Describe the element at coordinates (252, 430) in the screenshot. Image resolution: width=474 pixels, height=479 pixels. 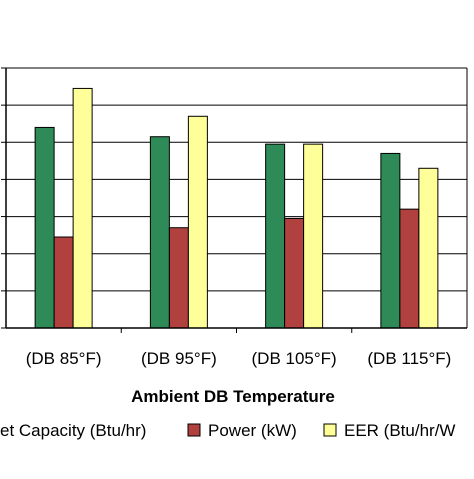
I see `legend-label: Power (kW)` at that location.